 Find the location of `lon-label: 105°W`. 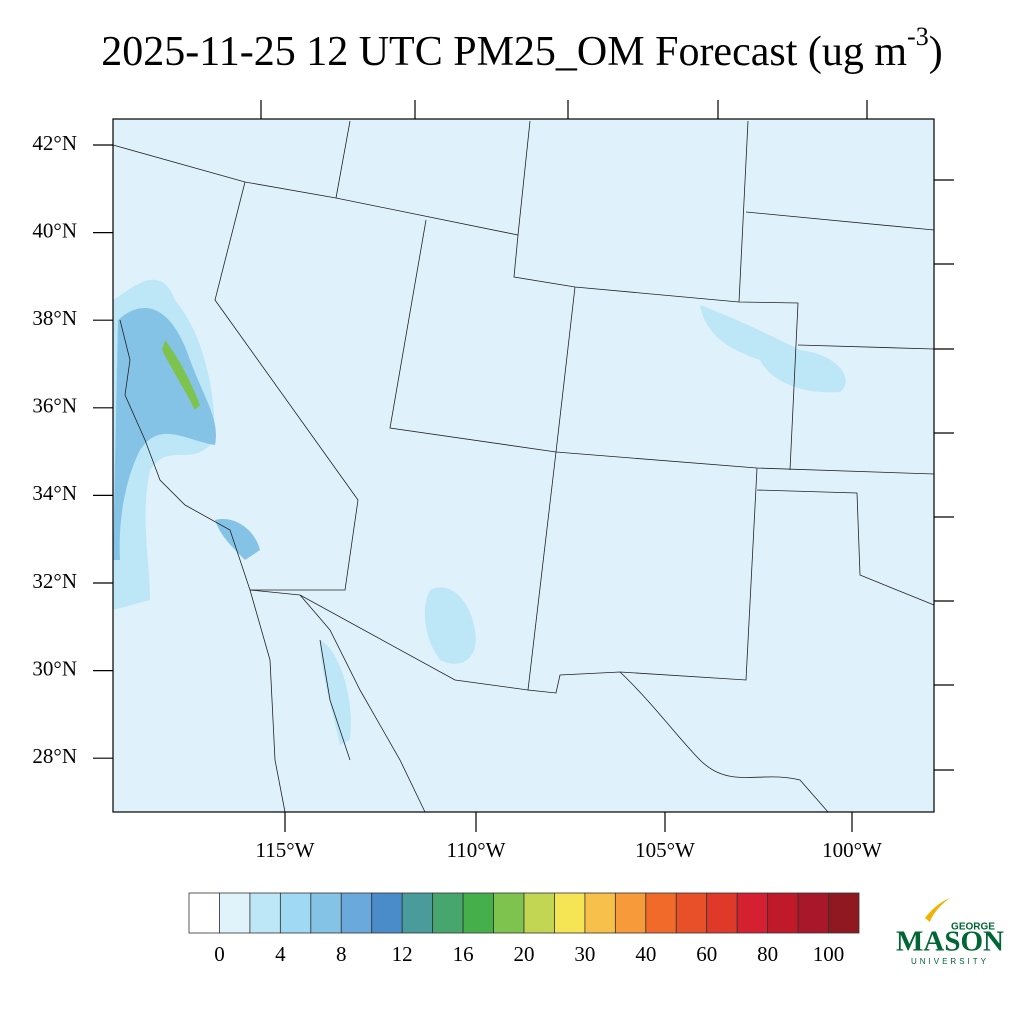

lon-label: 105°W is located at coordinates (665, 850).